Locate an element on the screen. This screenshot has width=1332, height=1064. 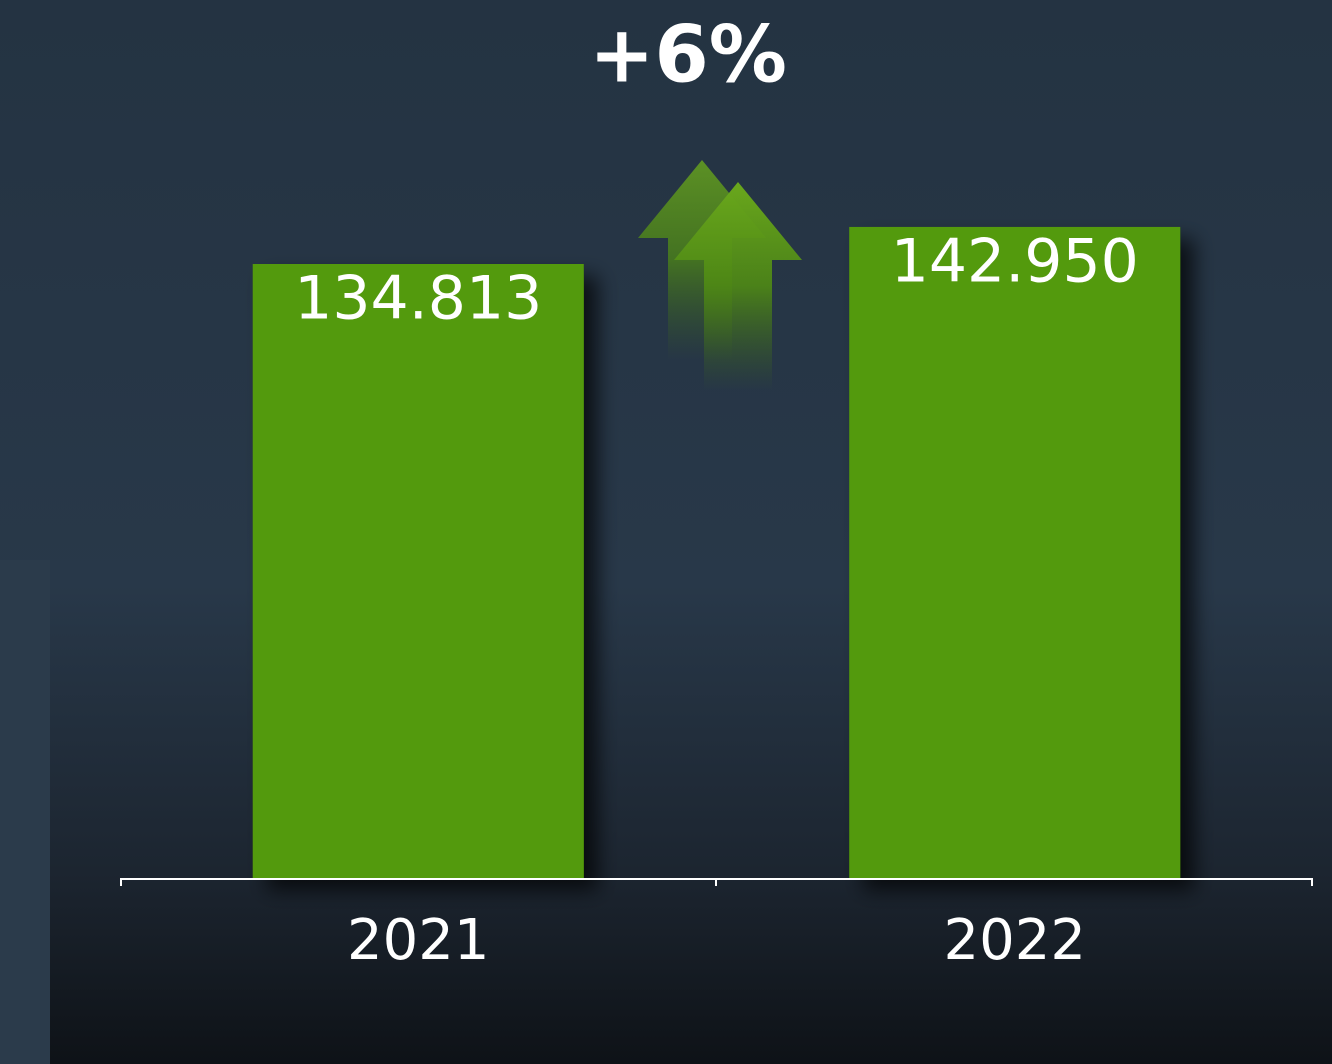
value-label: 142.950 is located at coordinates (1015, 262).